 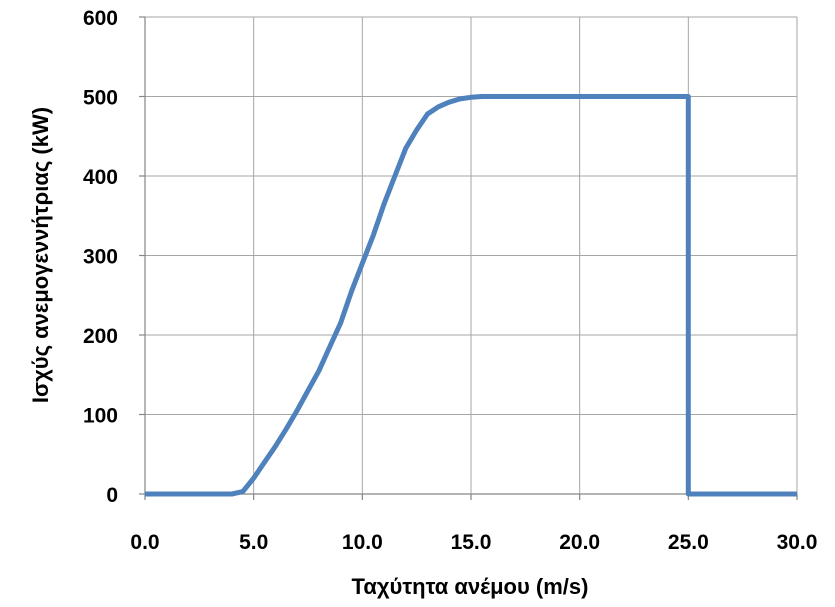 What do you see at coordinates (579, 542) in the screenshot?
I see `x-tick-label: 20.0` at bounding box center [579, 542].